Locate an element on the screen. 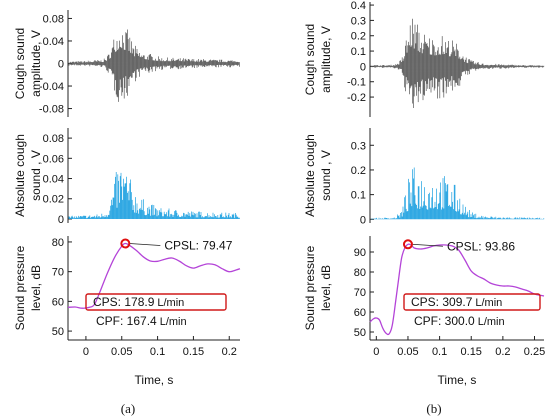 This screenshot has width=550, height=419. cpf-label: CPF: 300.0 L/min is located at coordinates (459, 321).